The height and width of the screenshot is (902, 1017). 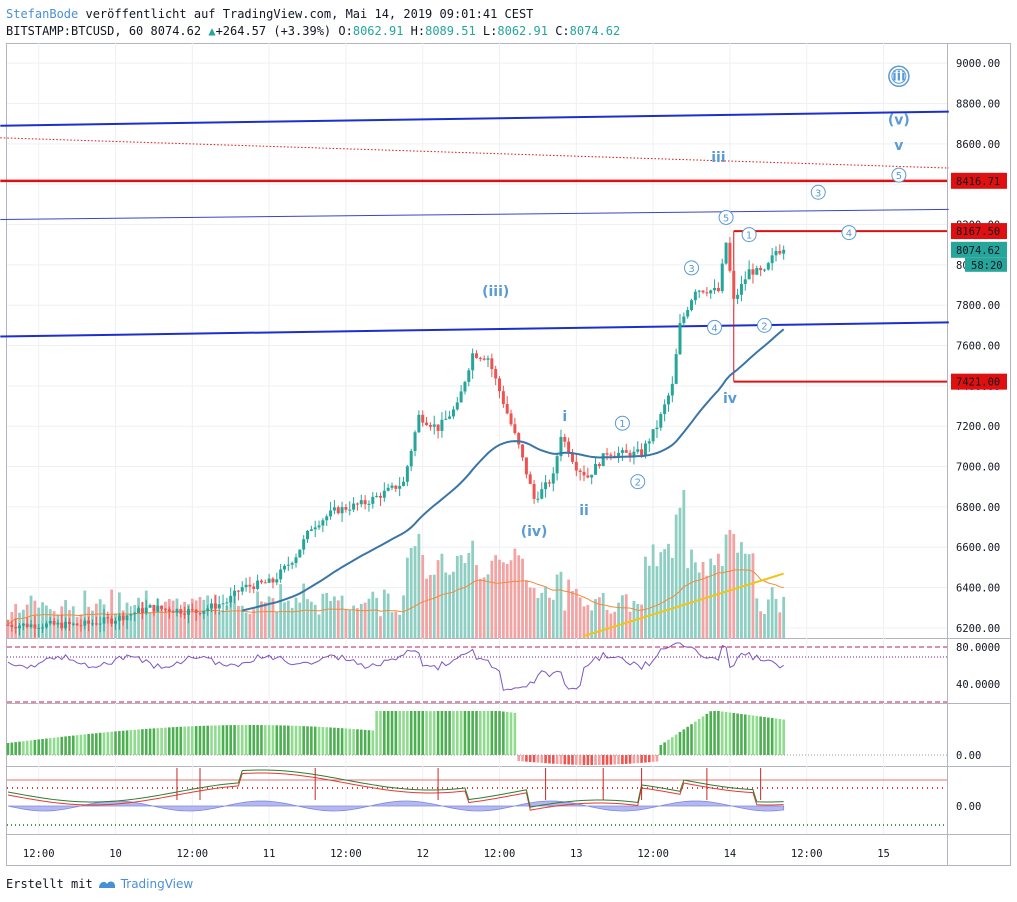 What do you see at coordinates (979, 180) in the screenshot?
I see `price-label-box` at bounding box center [979, 180].